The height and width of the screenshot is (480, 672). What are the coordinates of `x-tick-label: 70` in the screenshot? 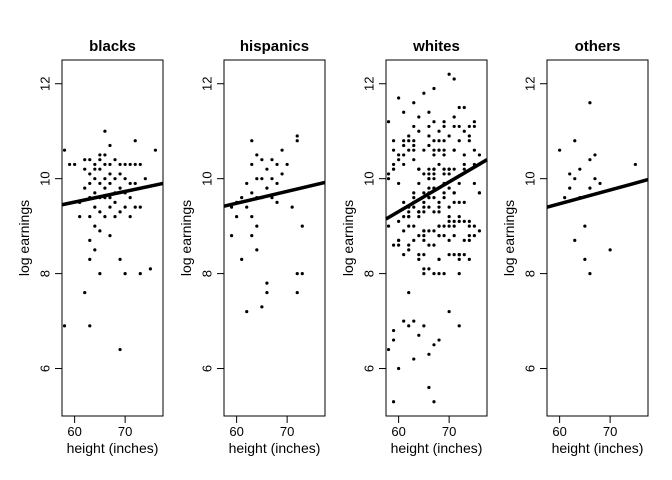 It's located at (449, 431).